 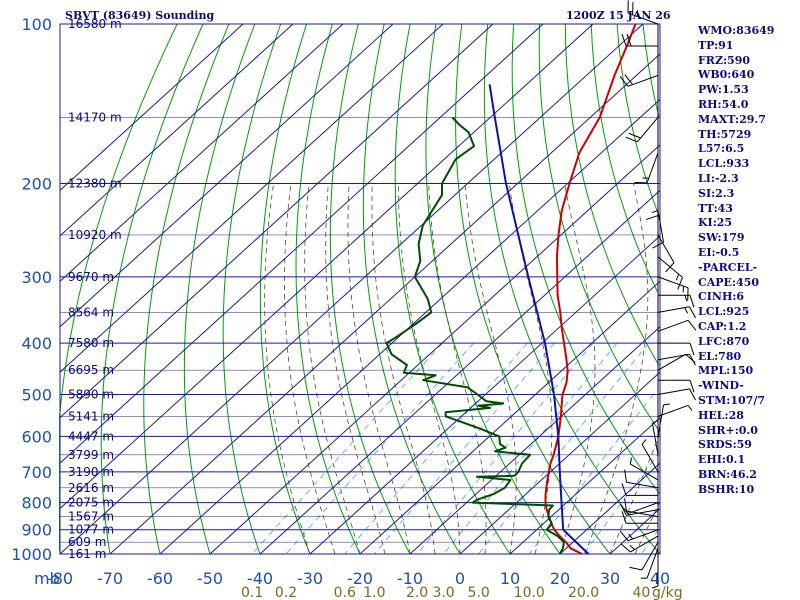 I want to click on index-item: EI:-0.5, so click(x=719, y=252).